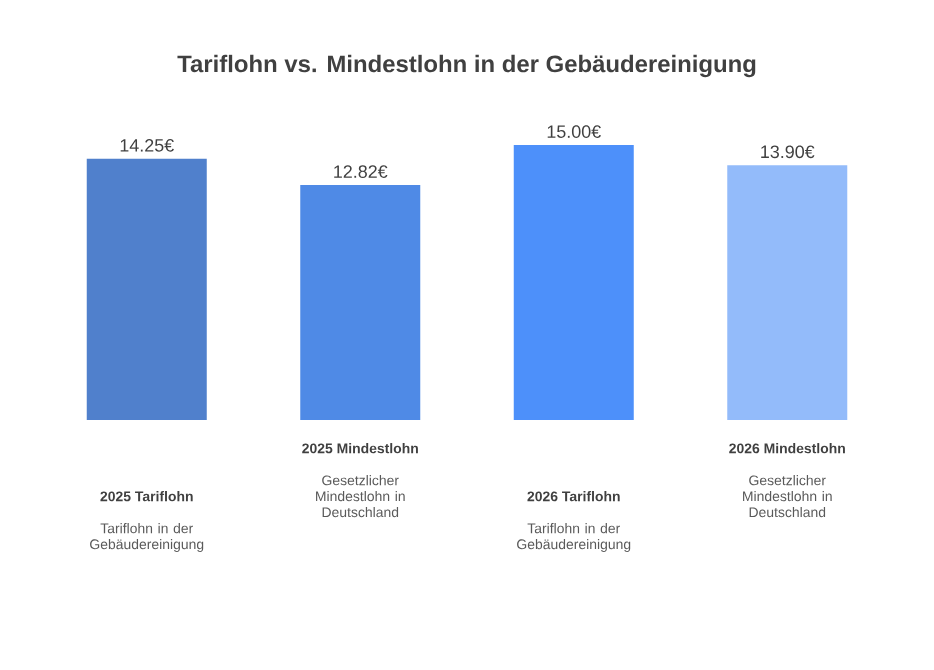  What do you see at coordinates (788, 152) in the screenshot?
I see `data-label: 13.90€` at bounding box center [788, 152].